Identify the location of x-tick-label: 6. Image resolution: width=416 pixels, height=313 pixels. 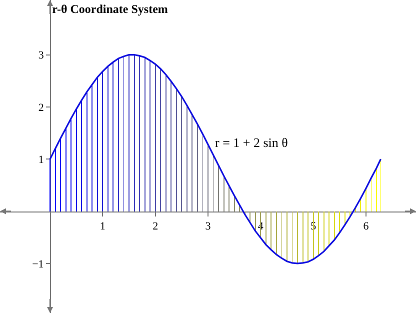
(366, 226).